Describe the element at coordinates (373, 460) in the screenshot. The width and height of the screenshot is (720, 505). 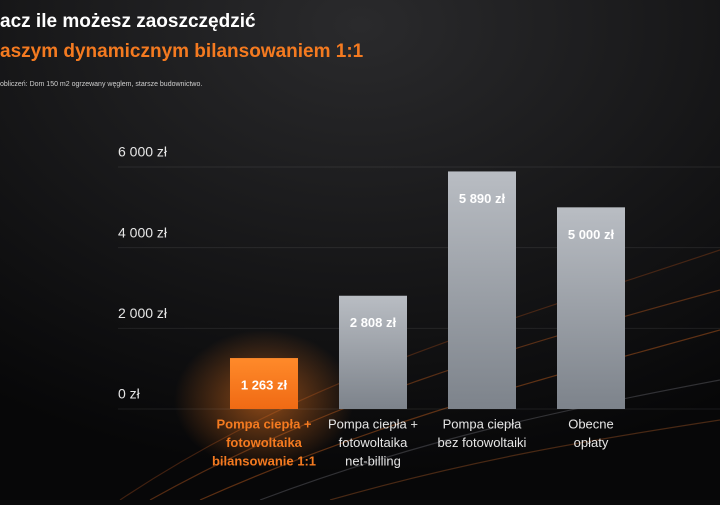
I see `x-tick-label: net-billing` at that location.